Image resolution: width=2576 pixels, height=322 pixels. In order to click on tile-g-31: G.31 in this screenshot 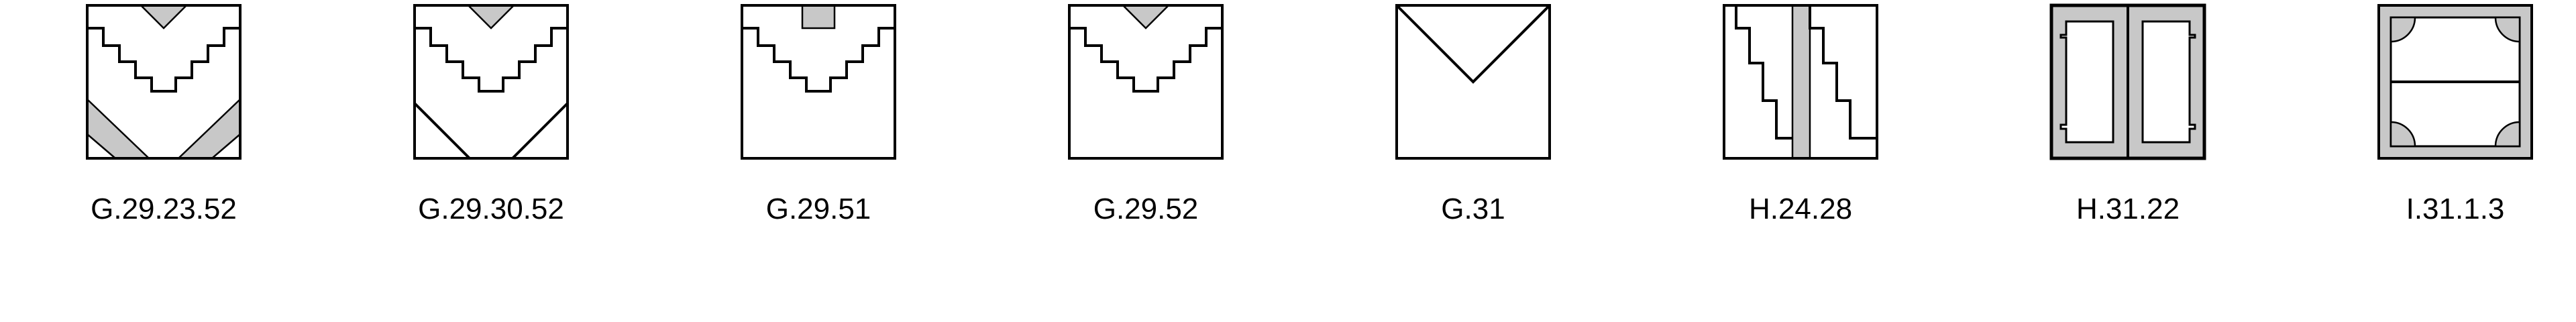, I will do `click(1473, 114)`.